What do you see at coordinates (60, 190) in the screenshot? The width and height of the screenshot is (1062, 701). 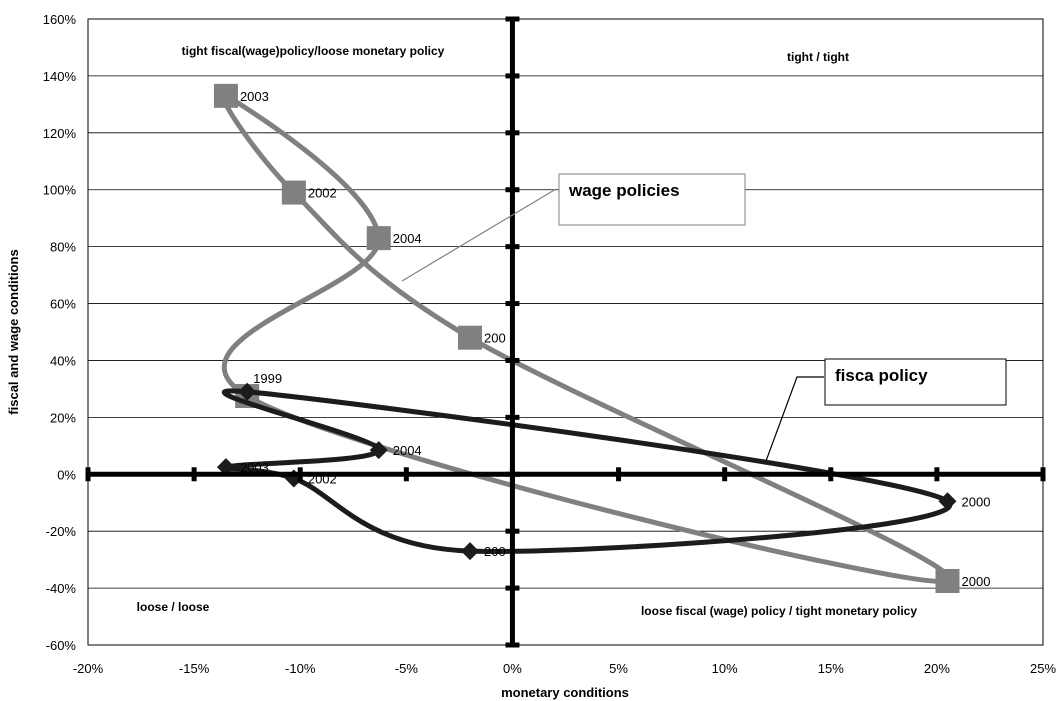 I see `y-tick-label: 100%` at bounding box center [60, 190].